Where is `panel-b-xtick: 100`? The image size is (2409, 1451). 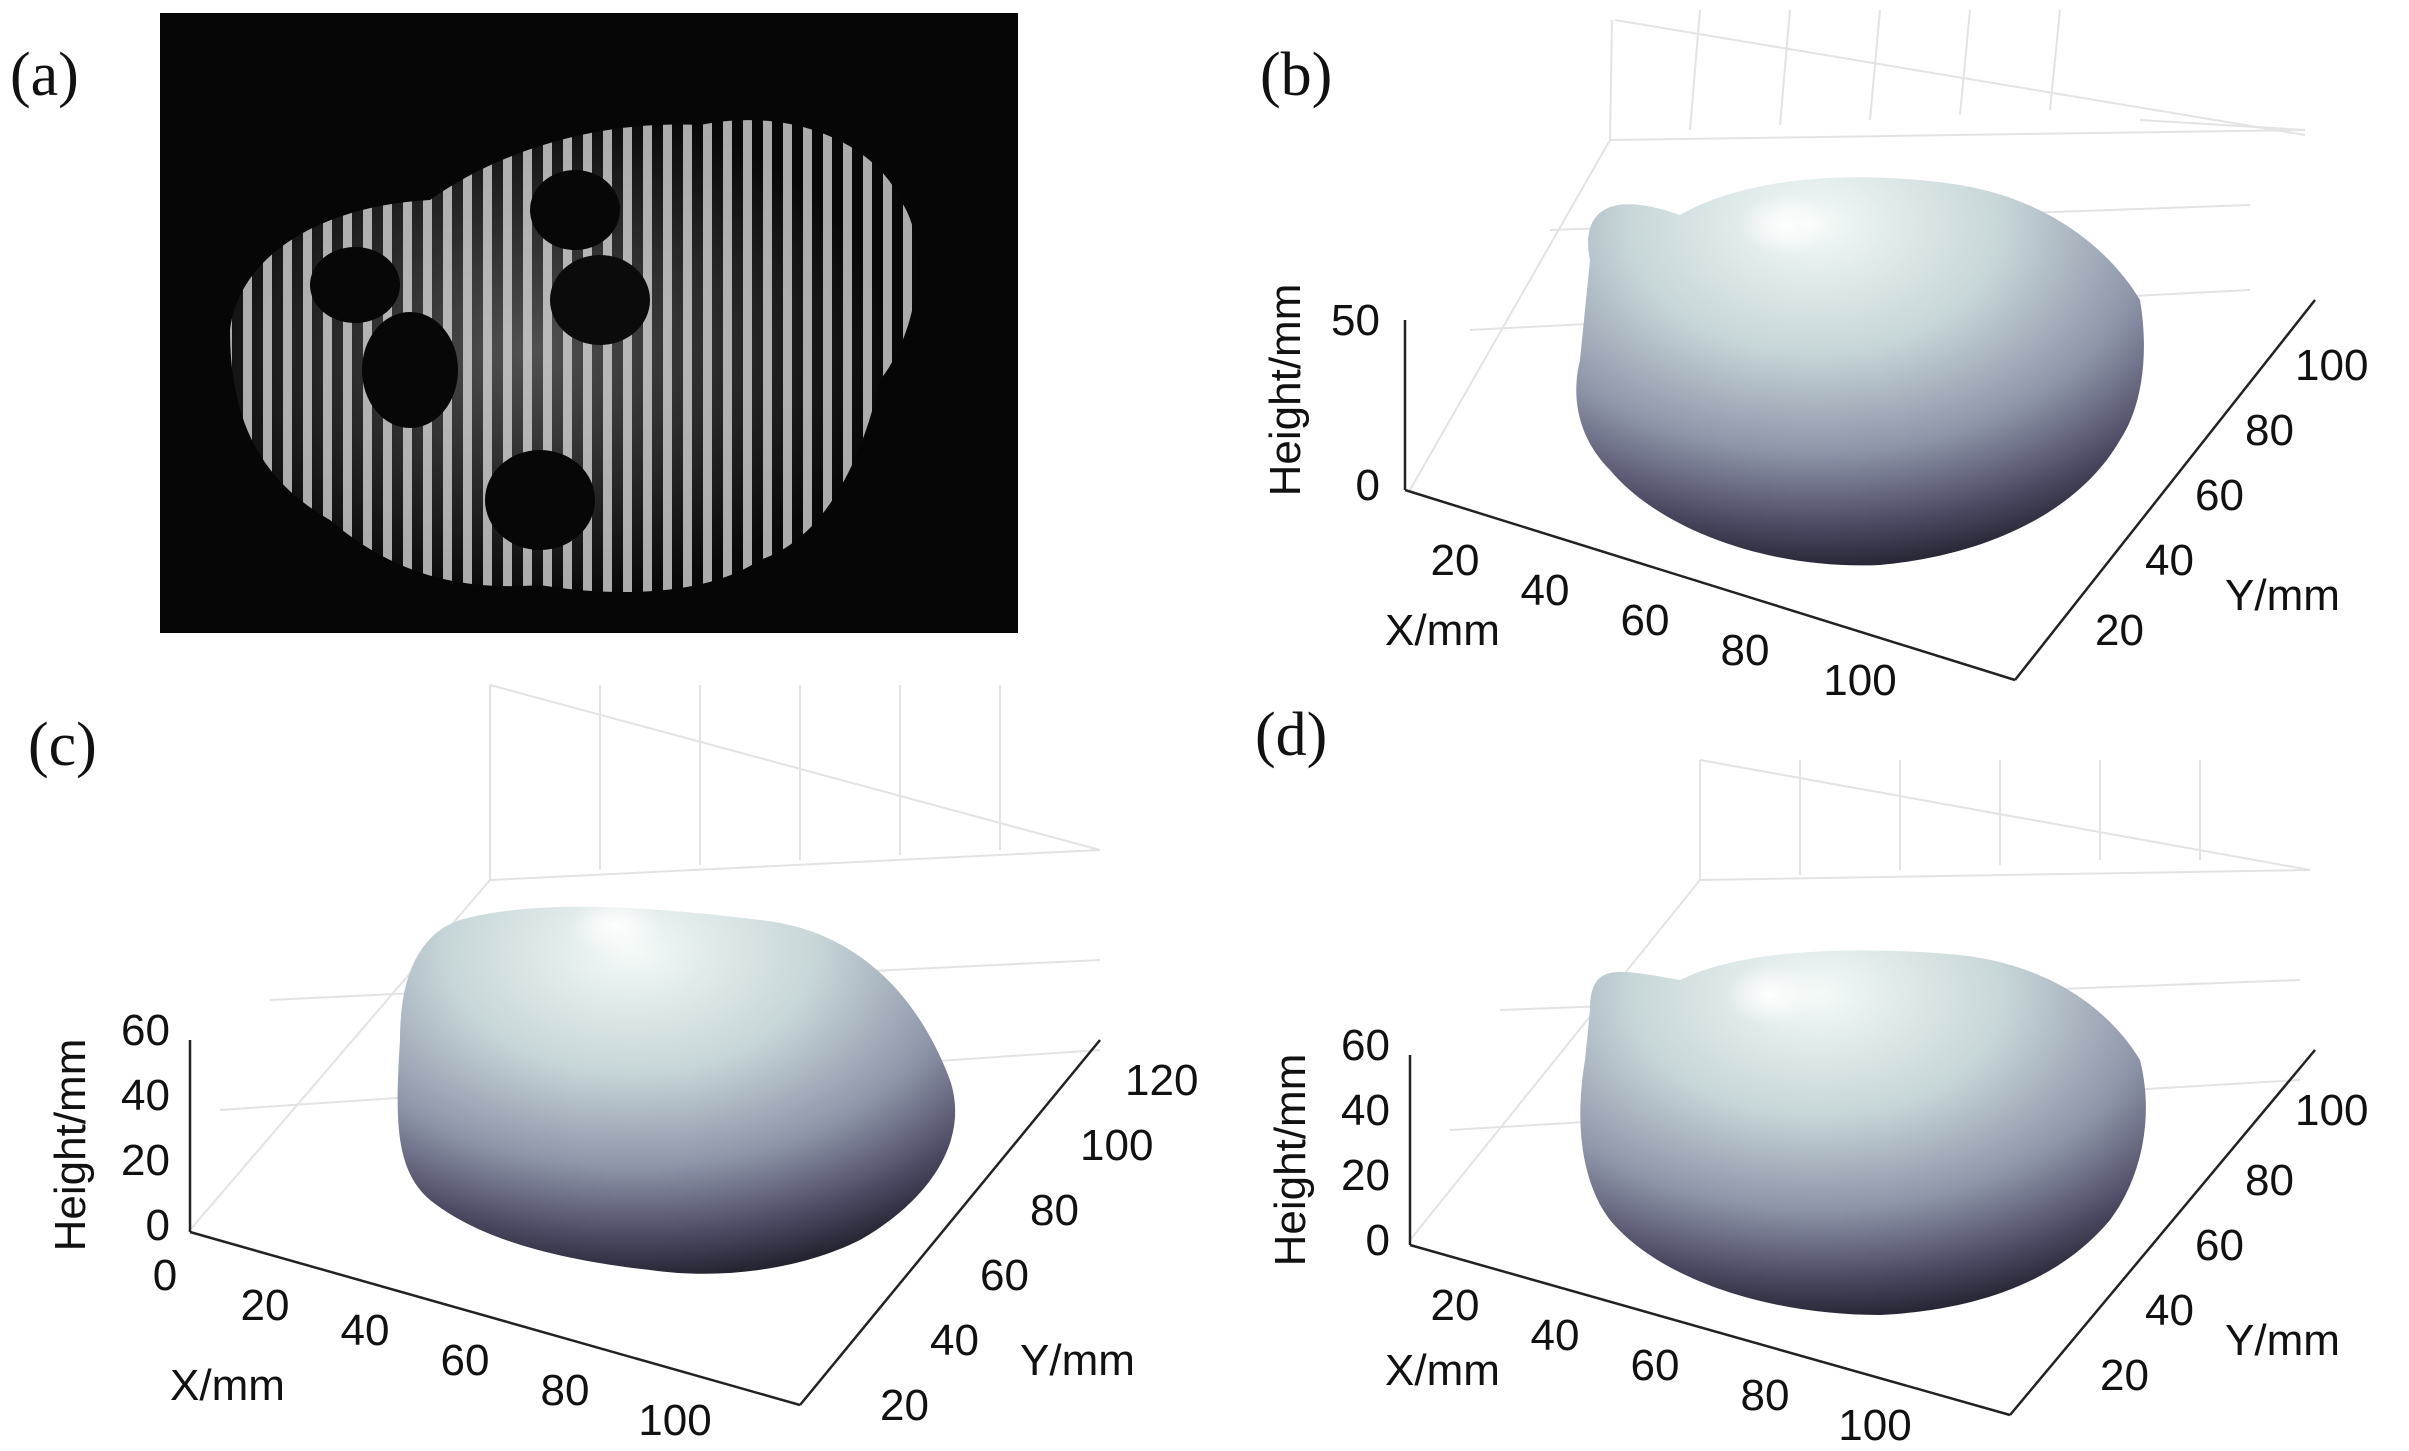 panel-b-xtick: 100 is located at coordinates (1859, 680).